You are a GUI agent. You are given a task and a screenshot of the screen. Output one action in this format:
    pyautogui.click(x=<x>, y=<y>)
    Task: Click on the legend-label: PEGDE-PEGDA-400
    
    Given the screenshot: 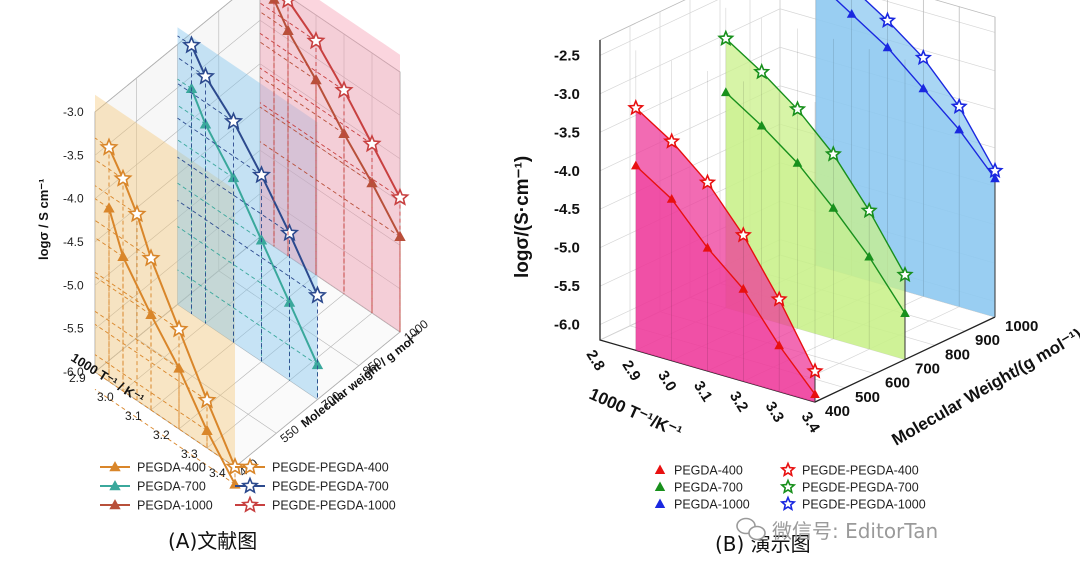 What is the action you would take?
    pyautogui.click(x=330, y=468)
    